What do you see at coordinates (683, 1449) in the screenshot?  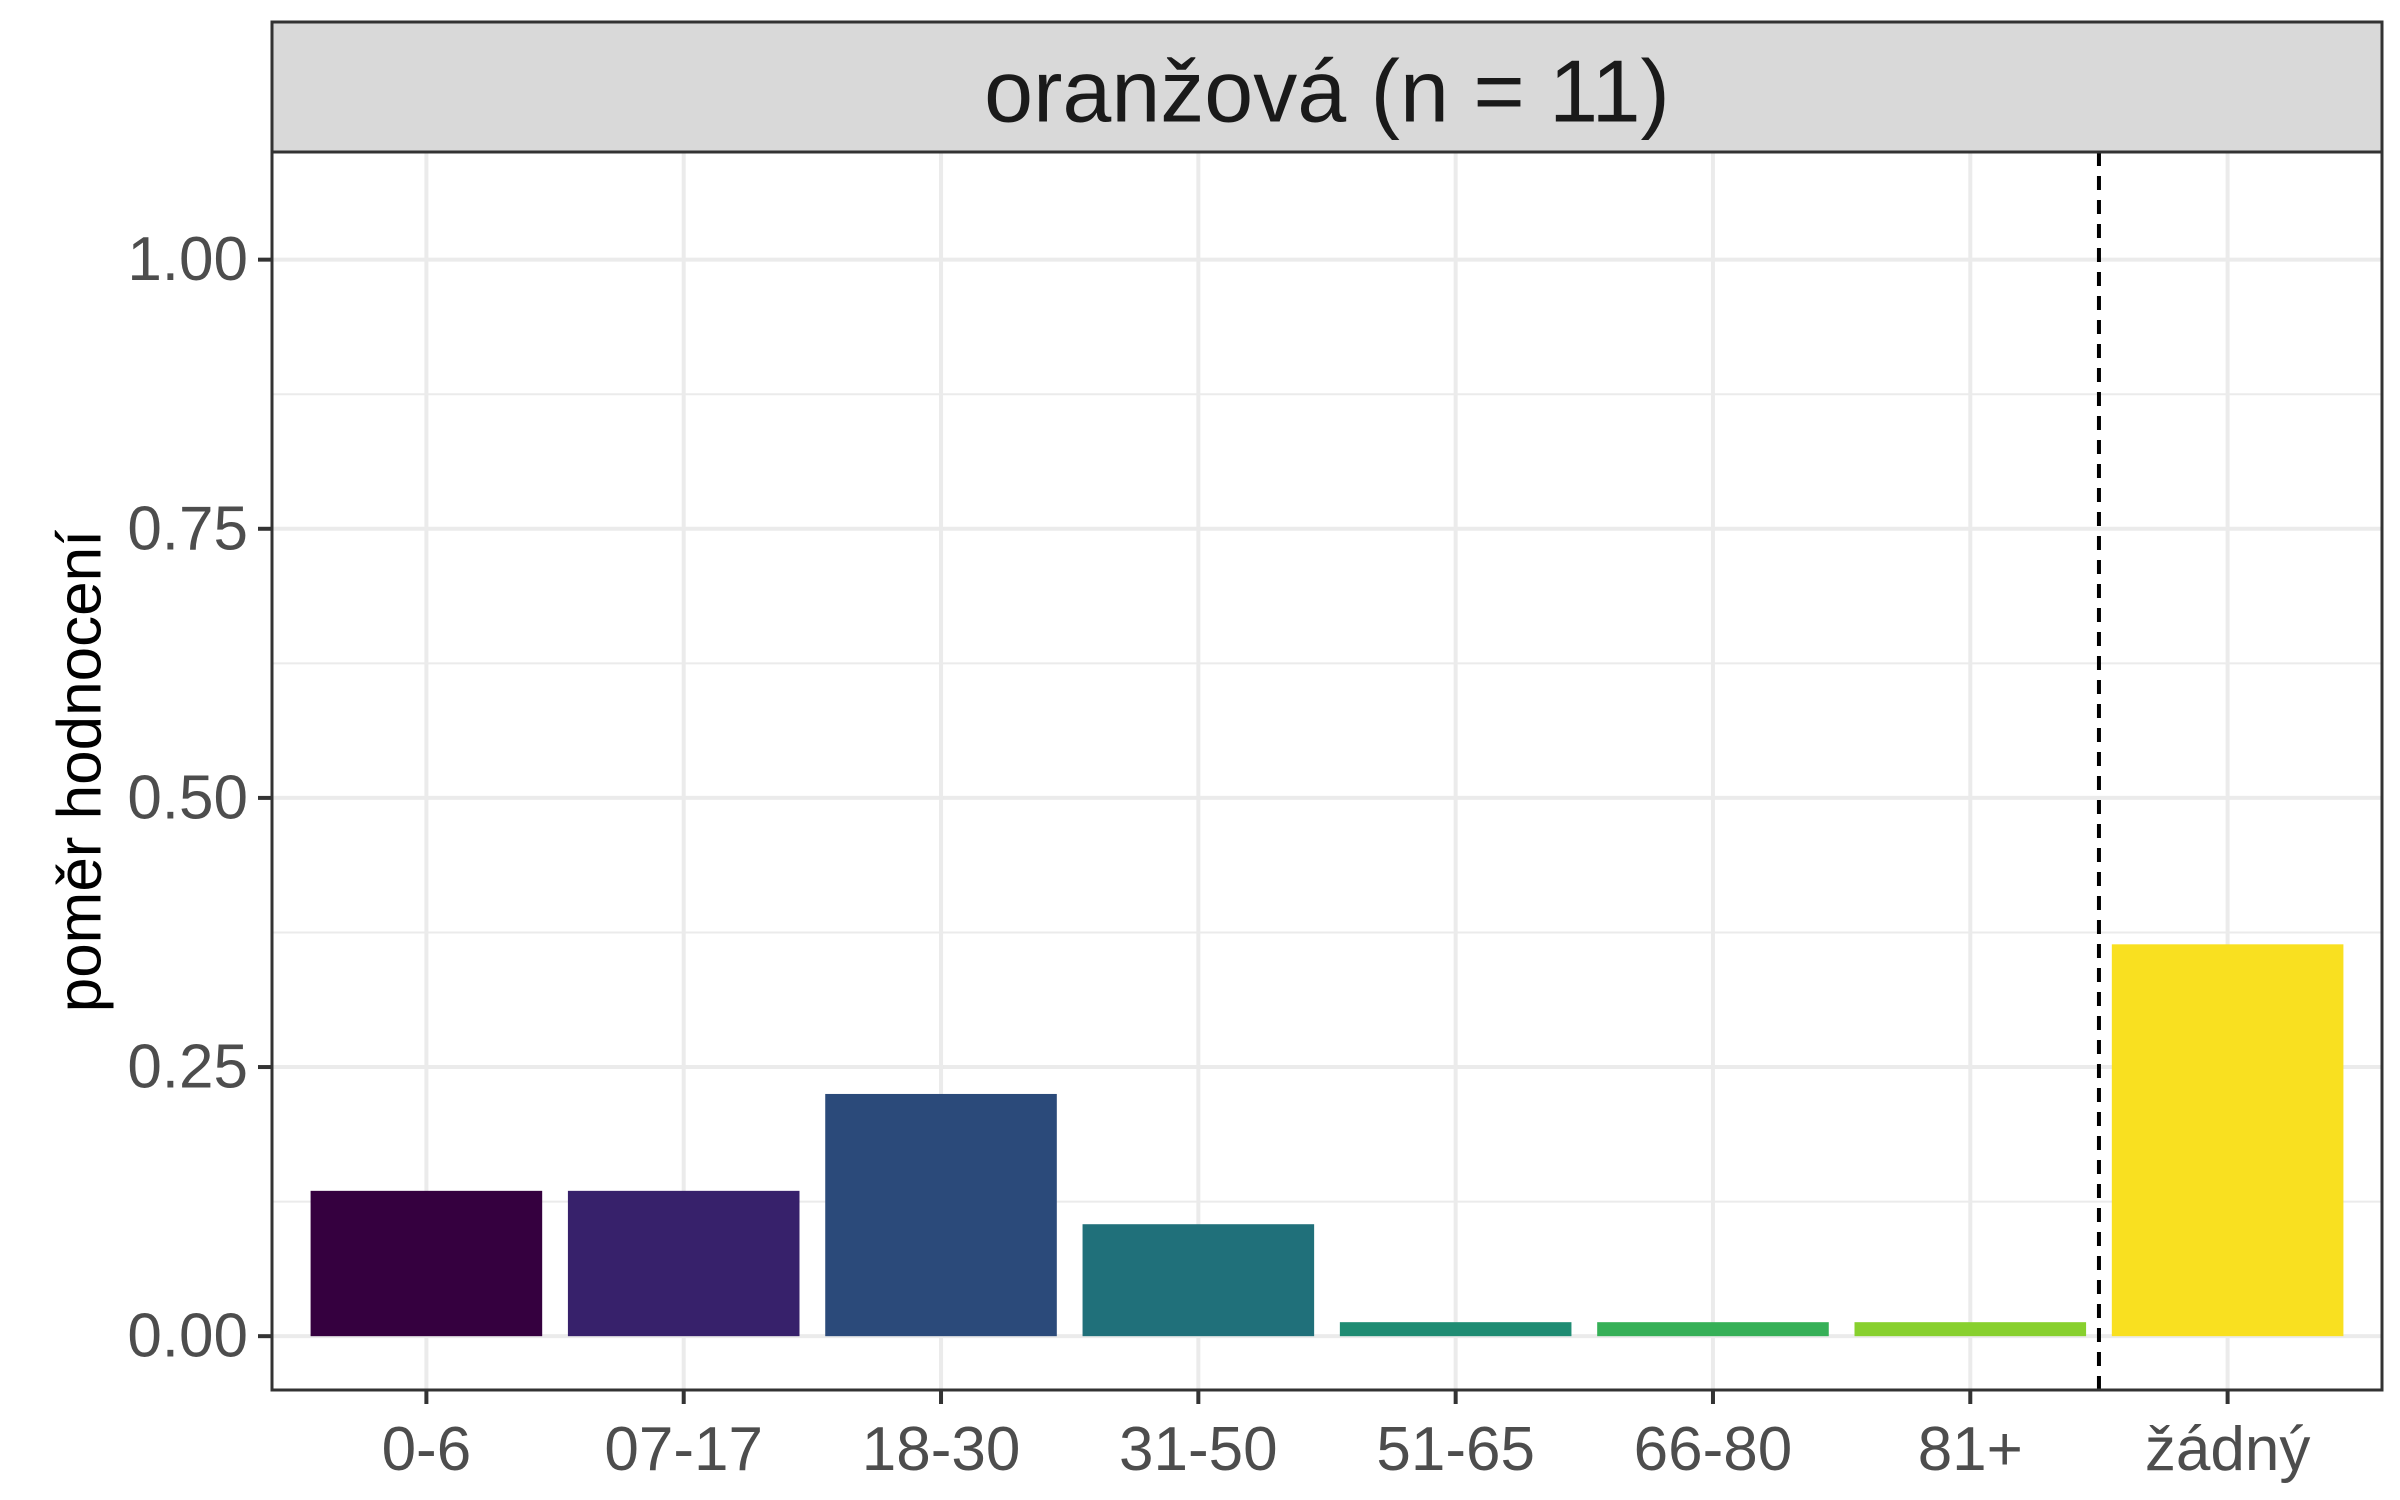 I see `x-tick-label: 07-17` at bounding box center [683, 1449].